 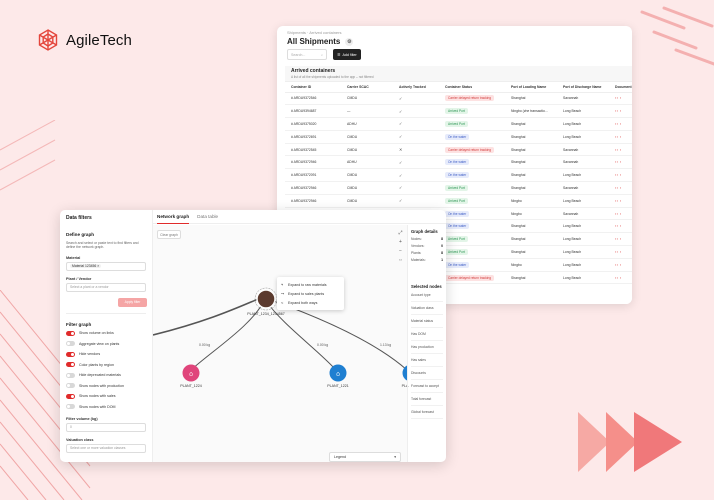 I want to click on stat-value: 8, so click(x=442, y=239).